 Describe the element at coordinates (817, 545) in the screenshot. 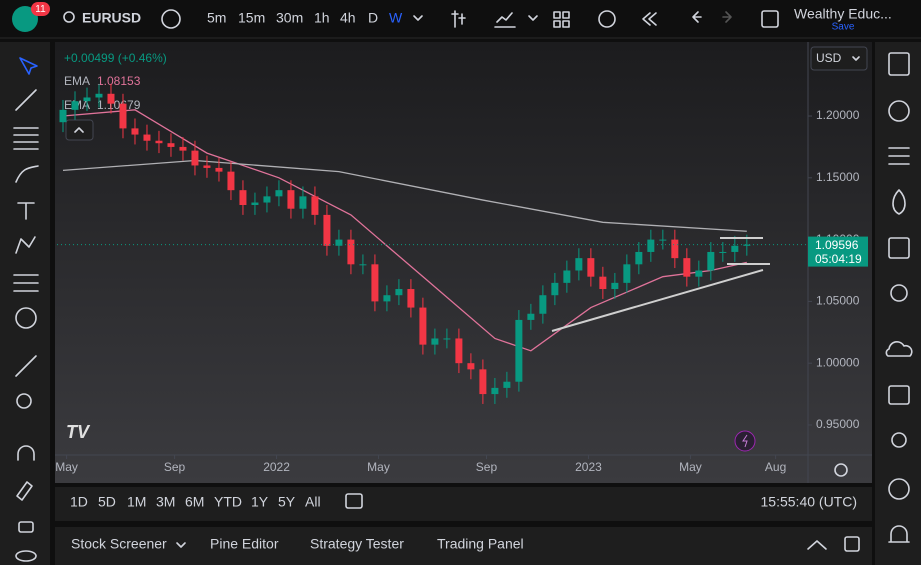

I see `maximize-panel` at that location.